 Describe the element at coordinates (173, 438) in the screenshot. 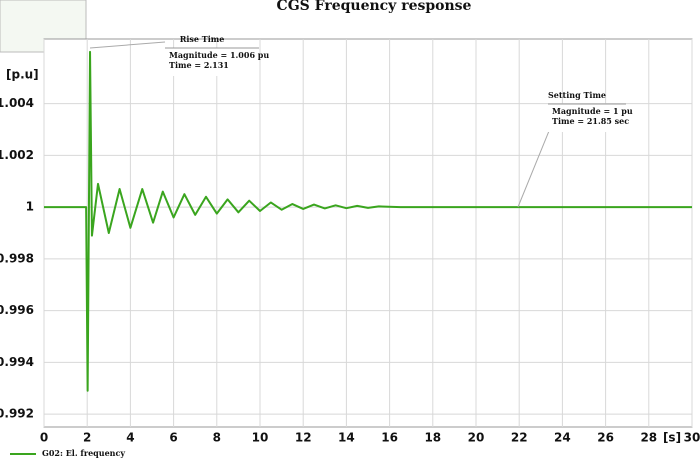

I see `x-tick-label: 6` at that location.